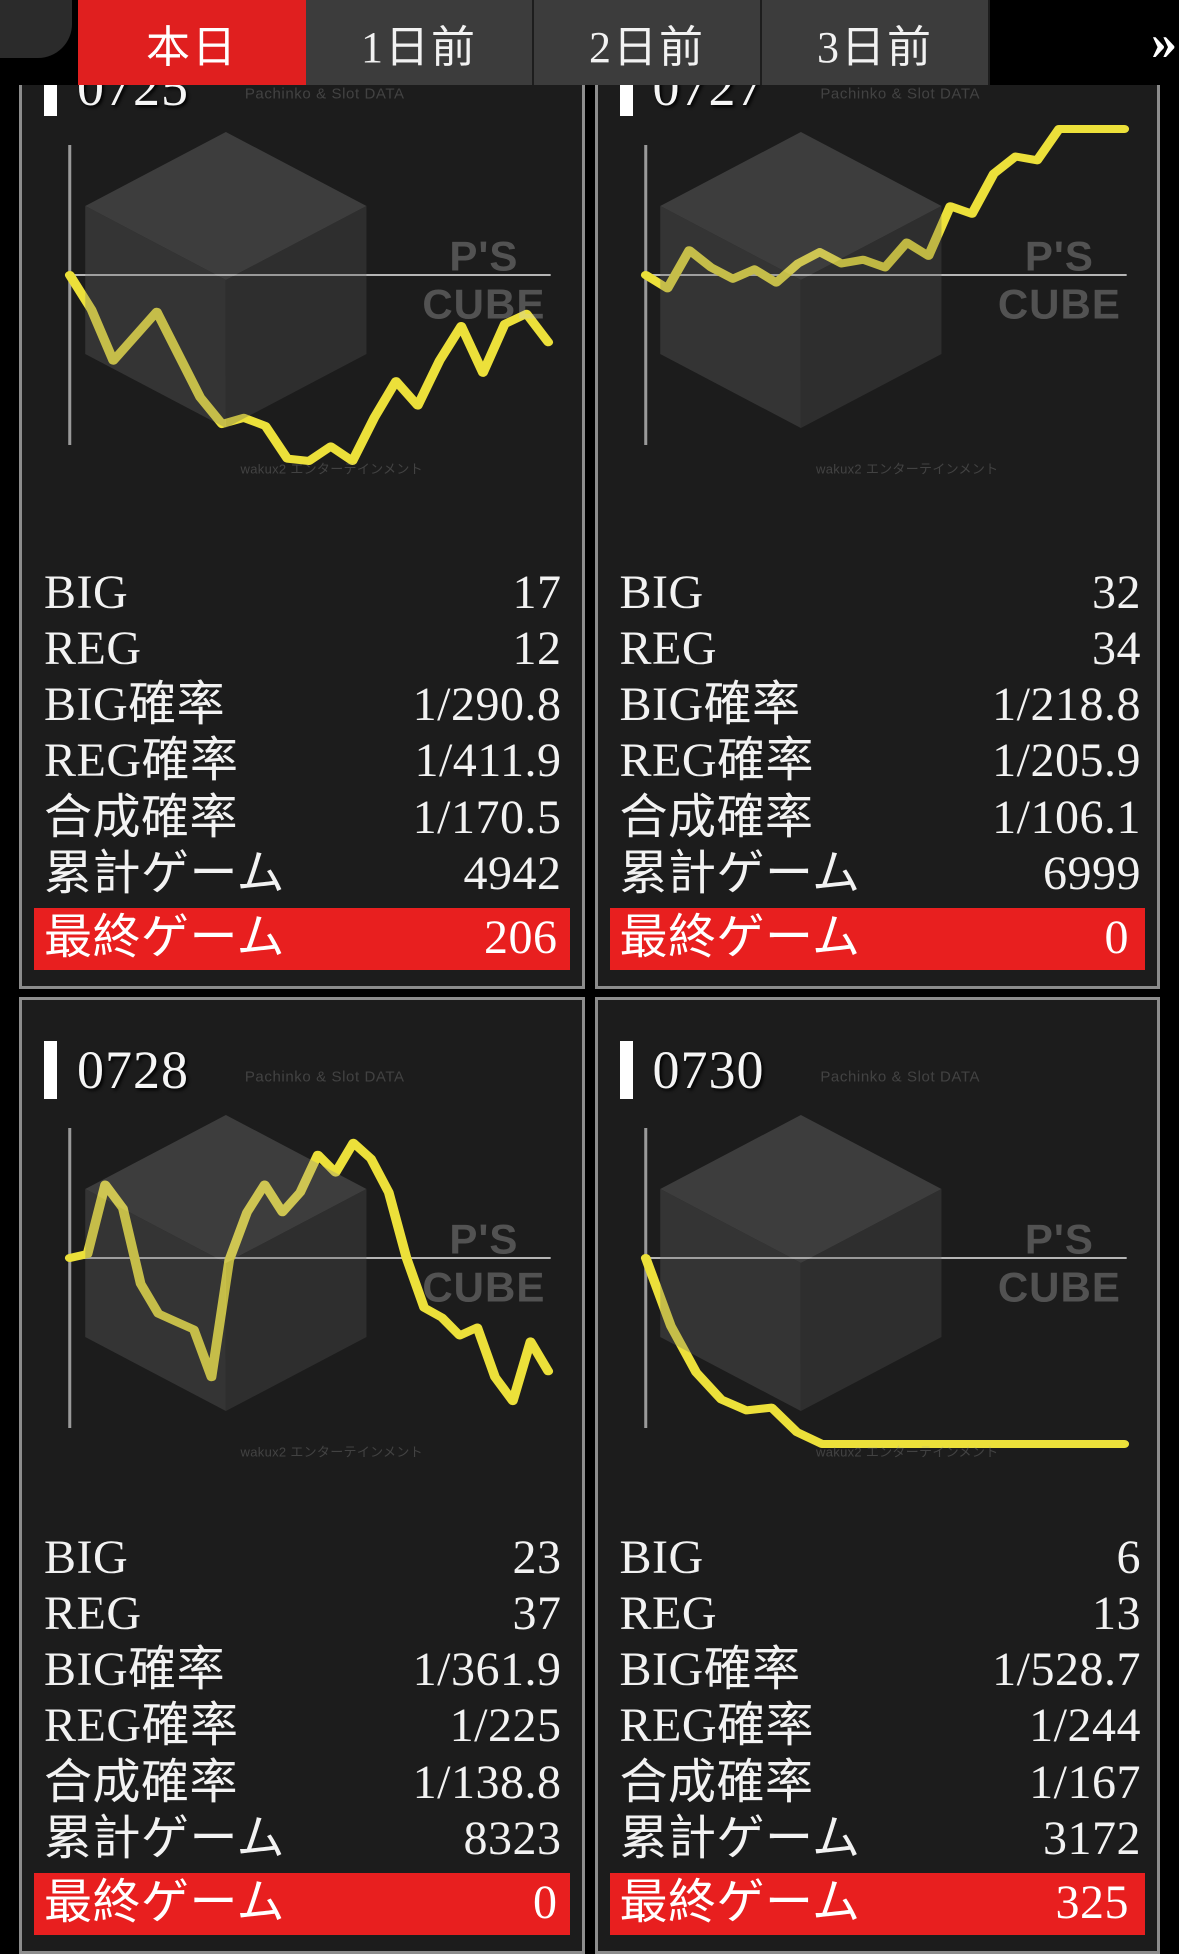  I want to click on stat-value: 1/361.9, so click(487, 1670).